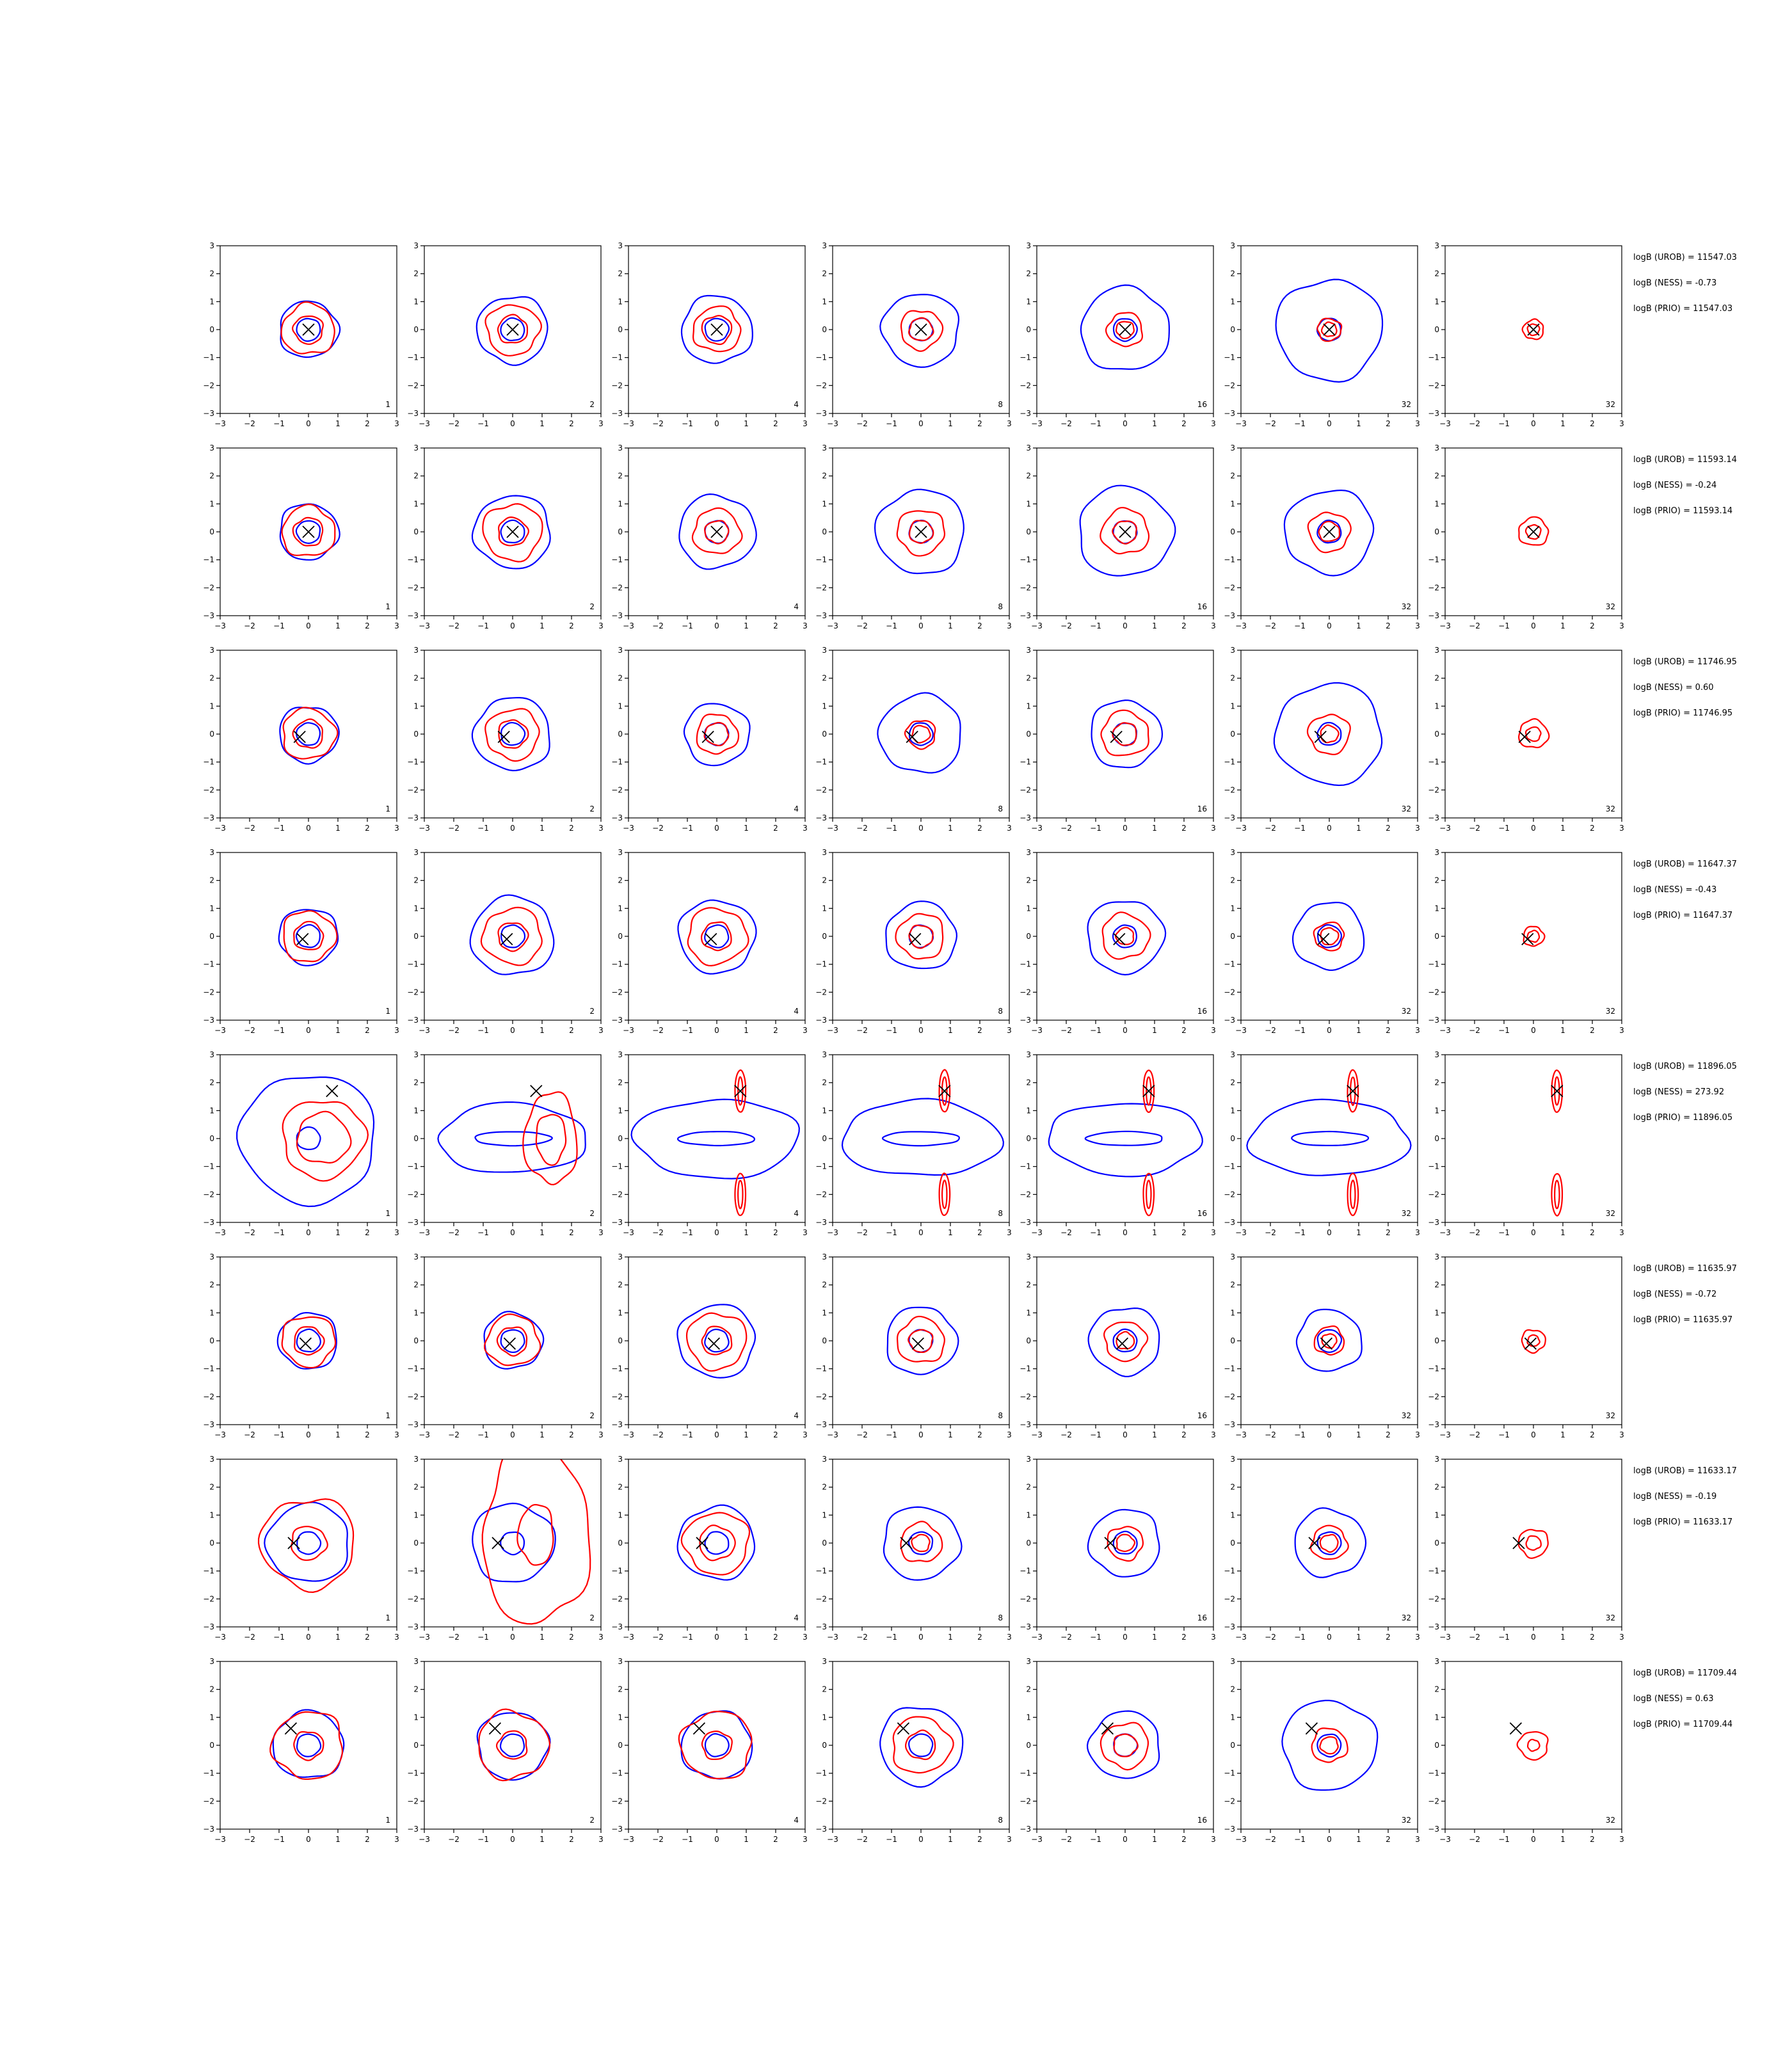  I want to click on subplot-r6-c2: −3−3 −2 −2 −1 −1 0 0 1 1 2 2 3 3 2, so click(505, 1345).